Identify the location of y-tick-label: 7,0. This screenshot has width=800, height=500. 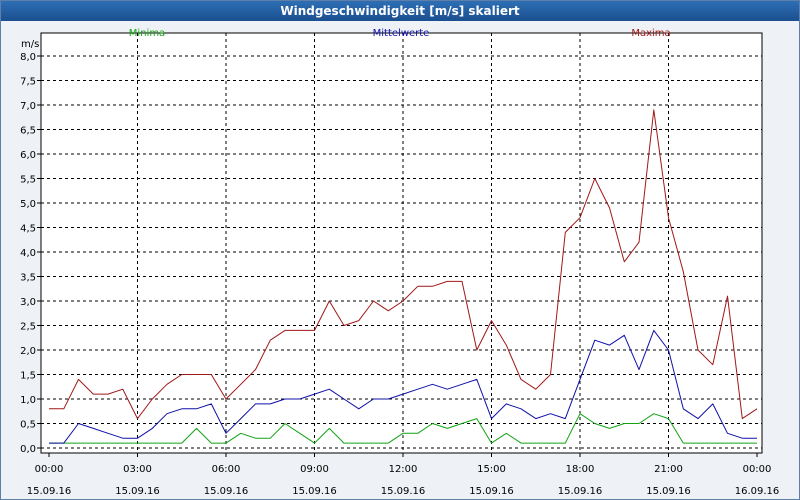
(28, 106).